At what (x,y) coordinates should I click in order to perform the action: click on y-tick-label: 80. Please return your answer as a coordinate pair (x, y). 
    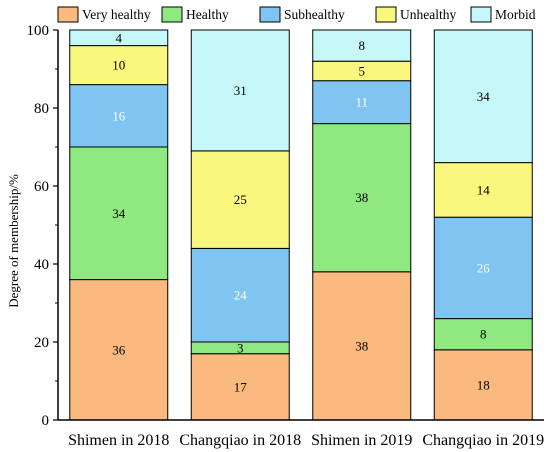
    Looking at the image, I should click on (41, 109).